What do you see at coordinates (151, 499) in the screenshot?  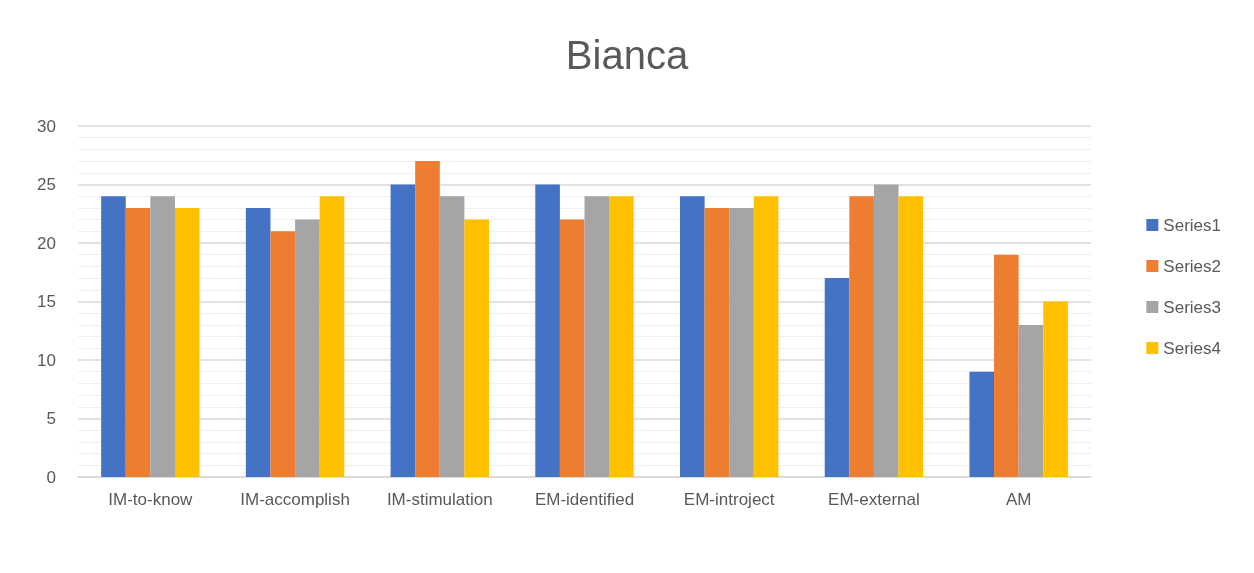 I see `x-tick-label: IM-to-know` at bounding box center [151, 499].